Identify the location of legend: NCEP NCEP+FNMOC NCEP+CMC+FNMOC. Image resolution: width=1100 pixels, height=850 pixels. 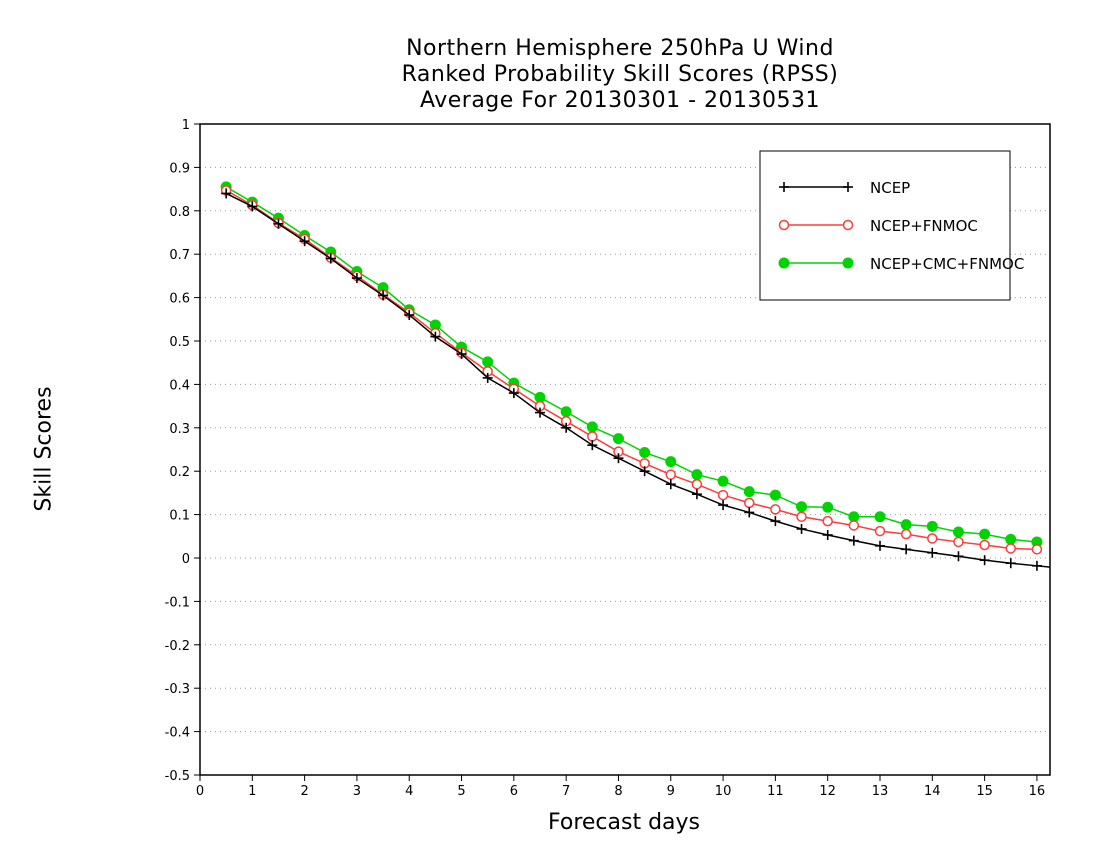
(891, 225).